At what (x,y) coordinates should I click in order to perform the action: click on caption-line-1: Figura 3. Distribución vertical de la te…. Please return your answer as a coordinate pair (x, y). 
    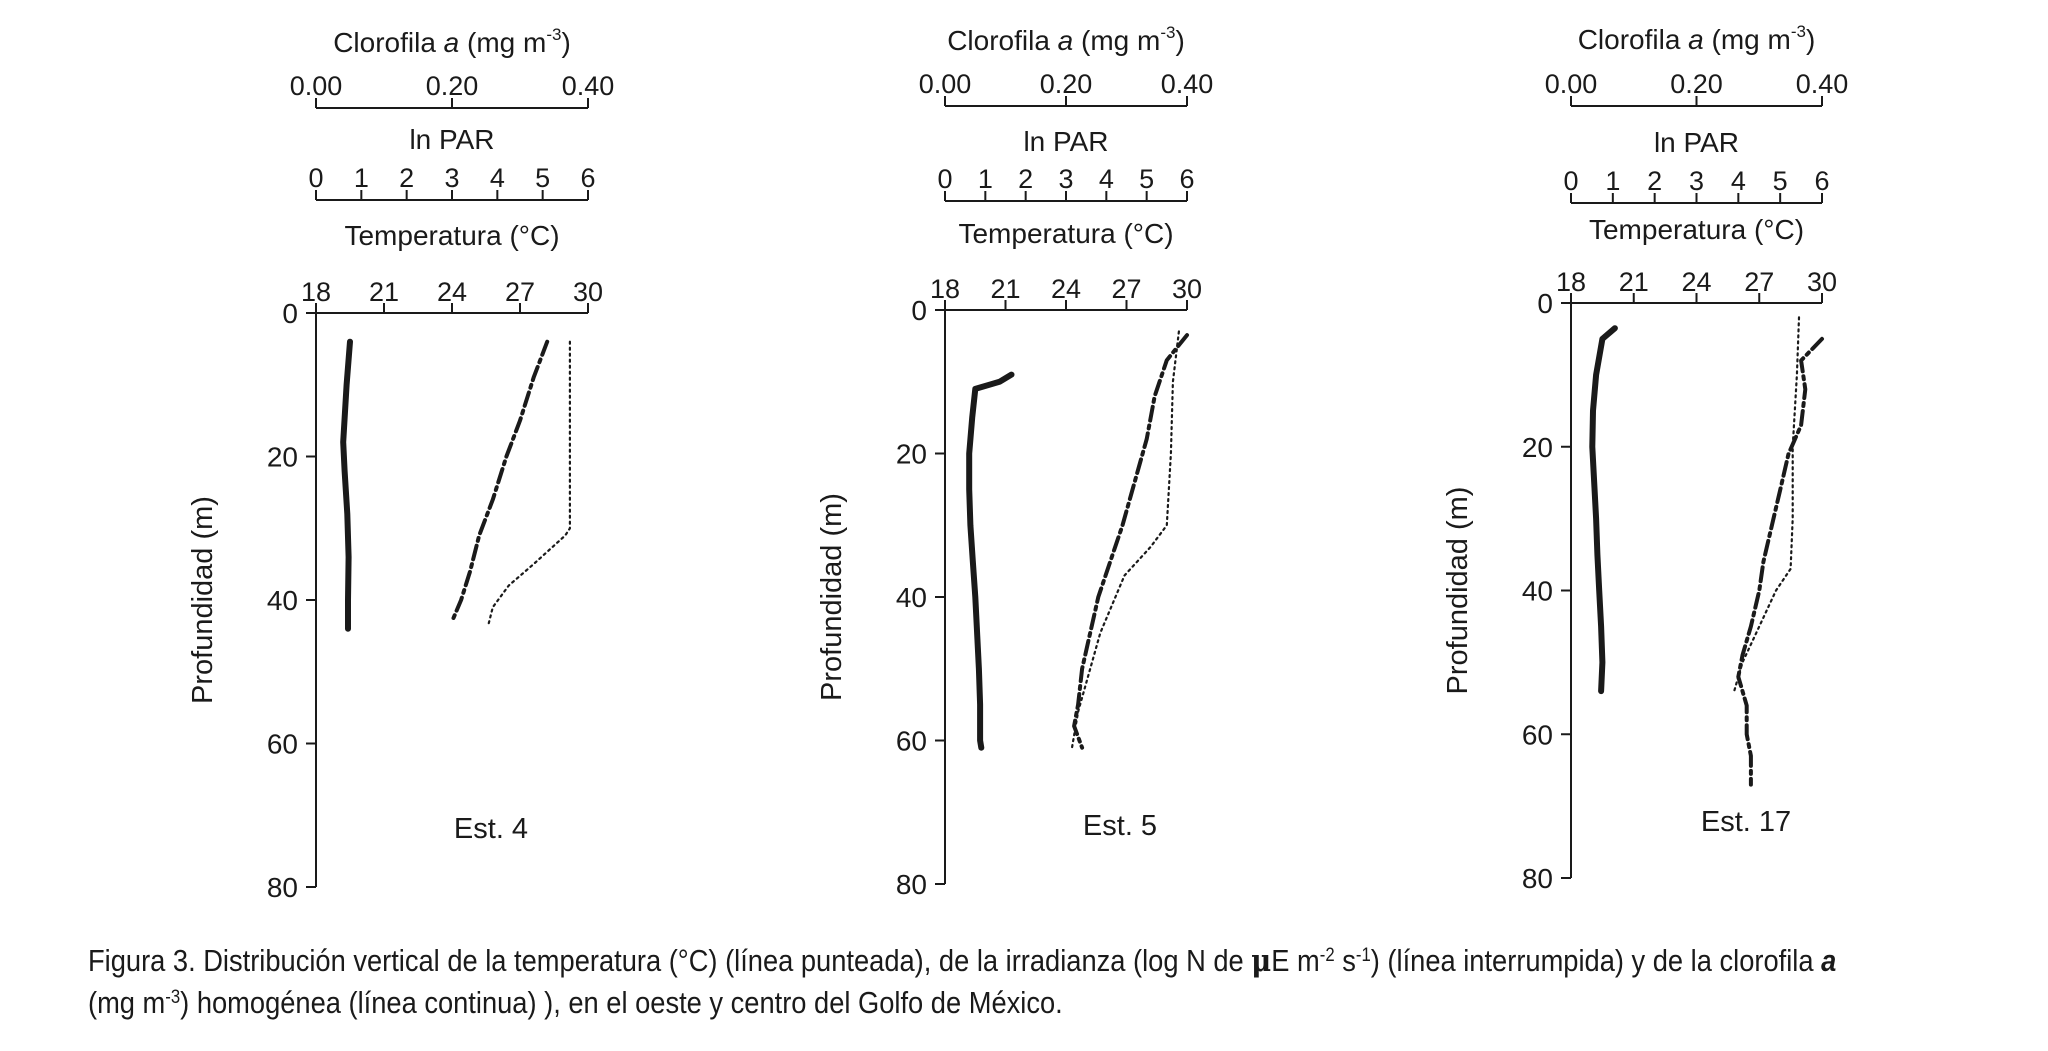
    Looking at the image, I should click on (962, 961).